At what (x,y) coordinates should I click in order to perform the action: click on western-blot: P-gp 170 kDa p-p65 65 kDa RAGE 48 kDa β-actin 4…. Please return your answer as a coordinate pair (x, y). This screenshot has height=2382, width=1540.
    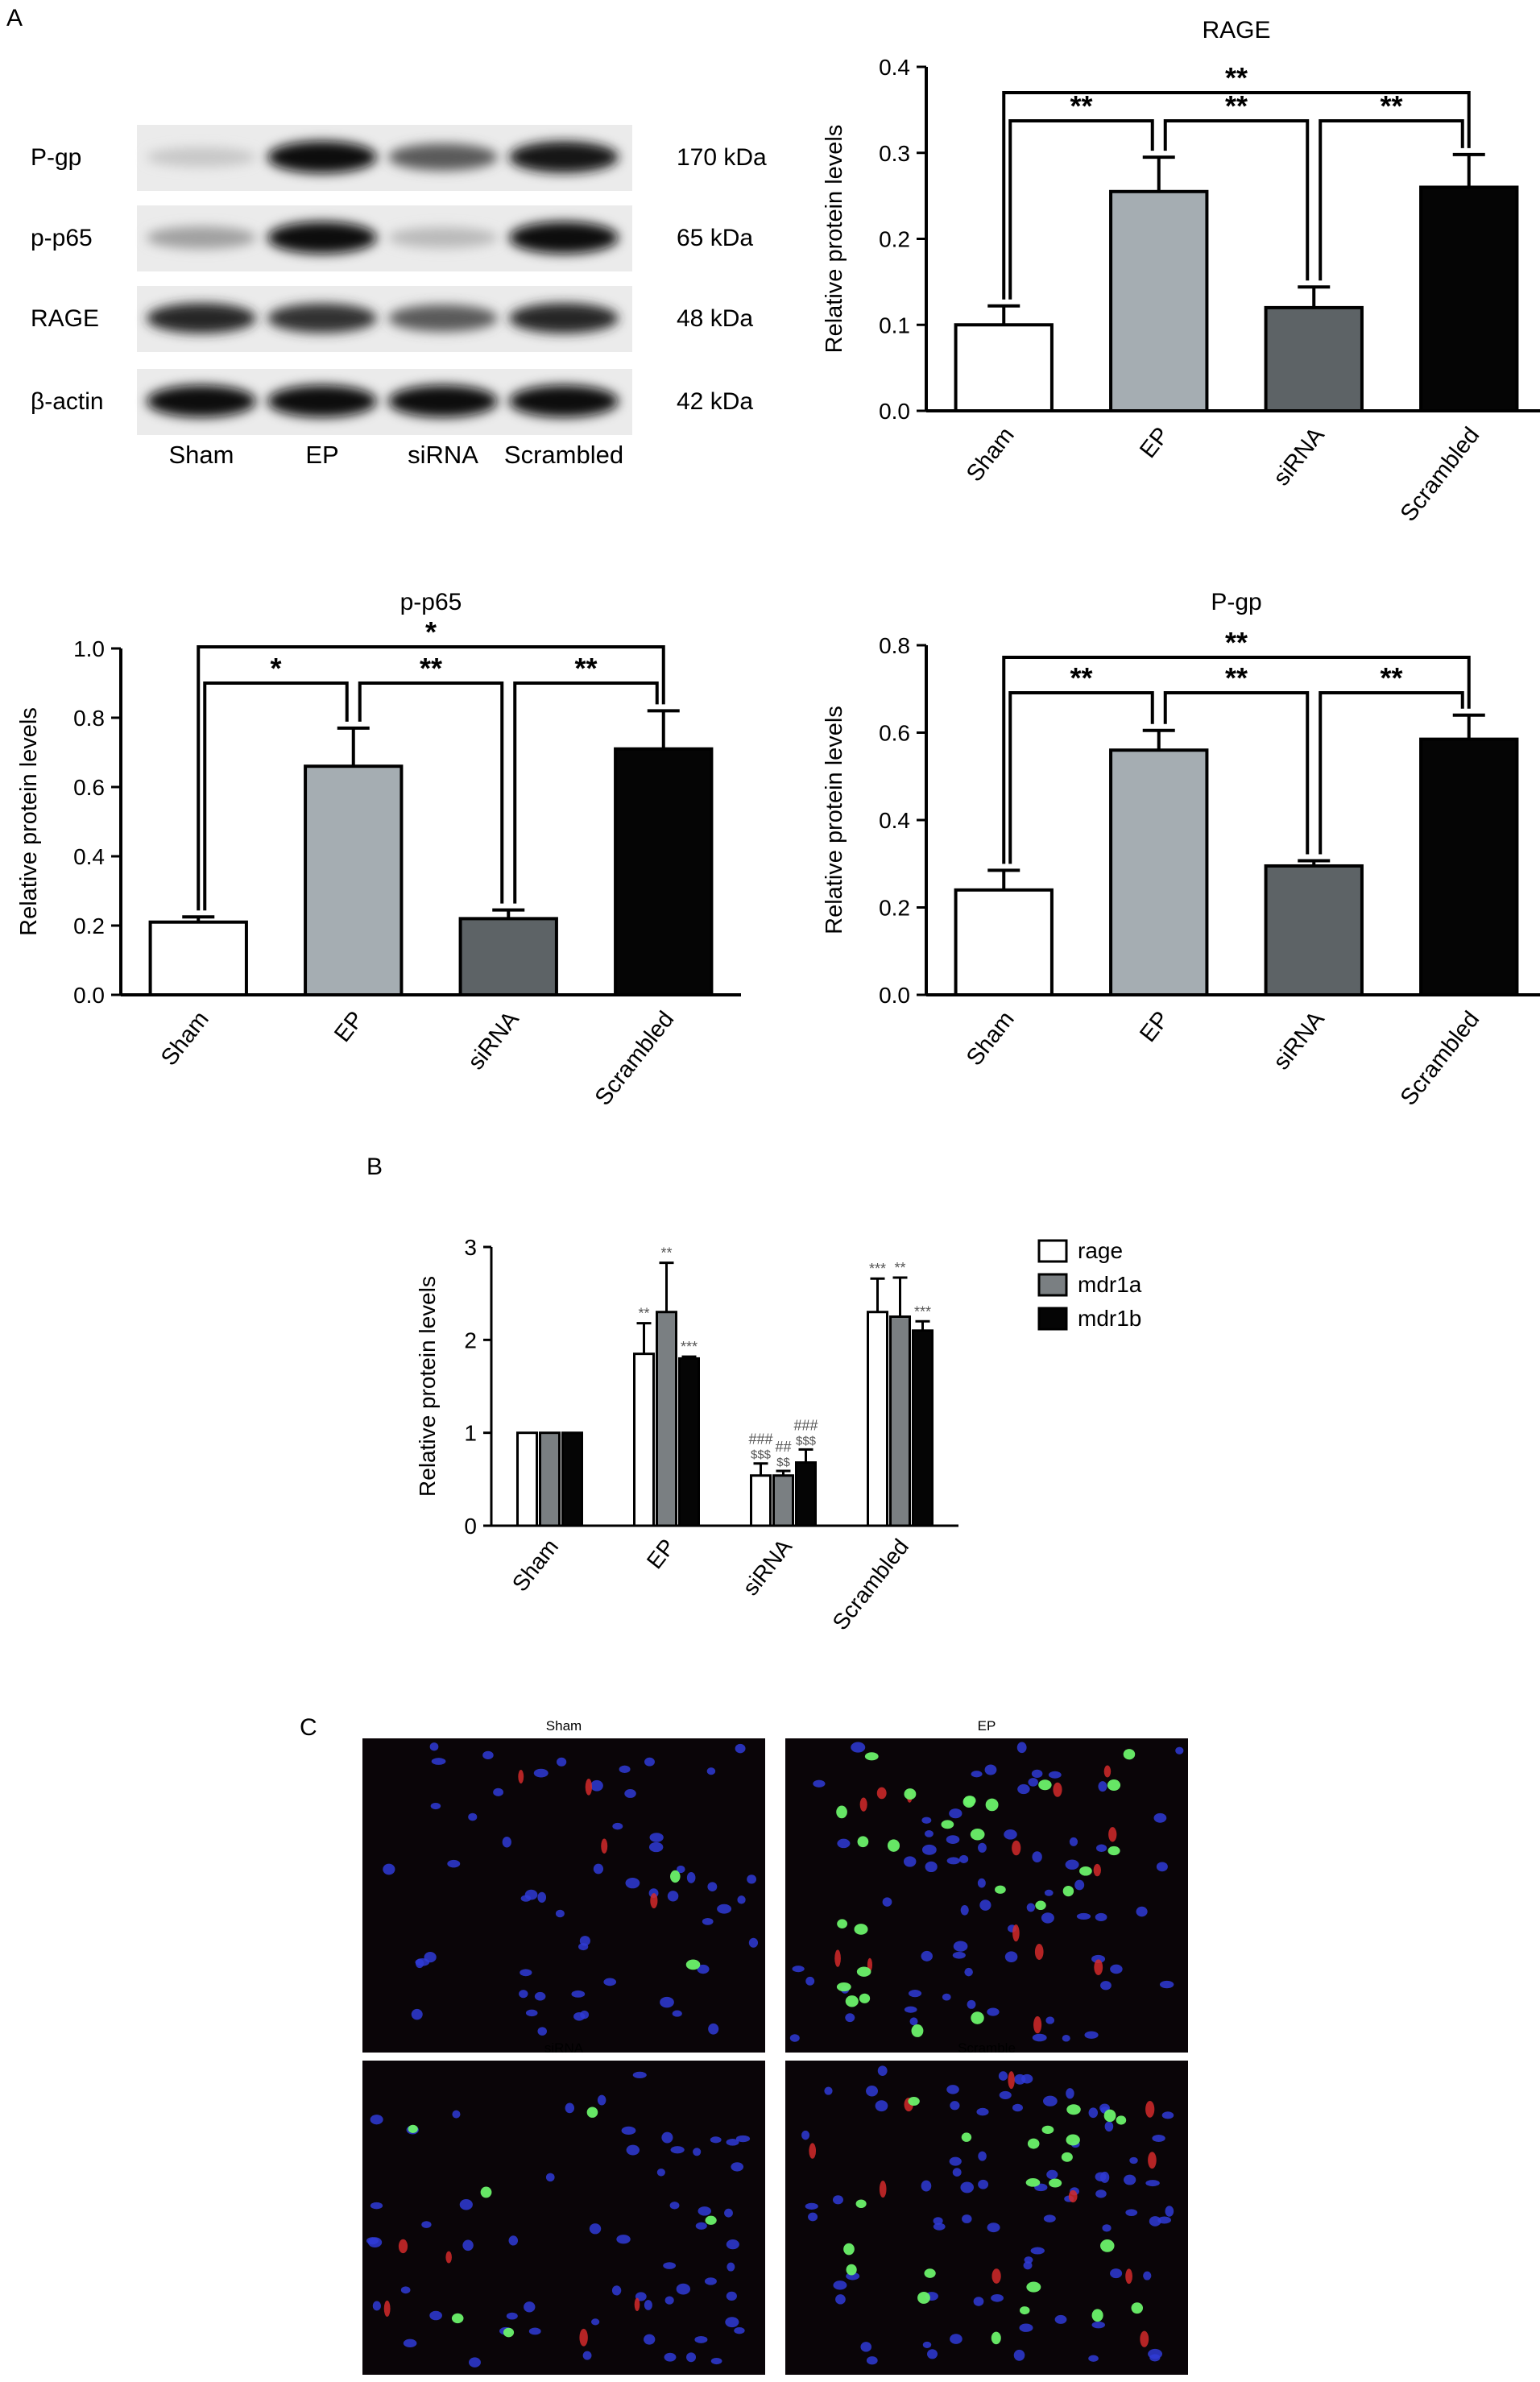
    Looking at the image, I should click on (399, 297).